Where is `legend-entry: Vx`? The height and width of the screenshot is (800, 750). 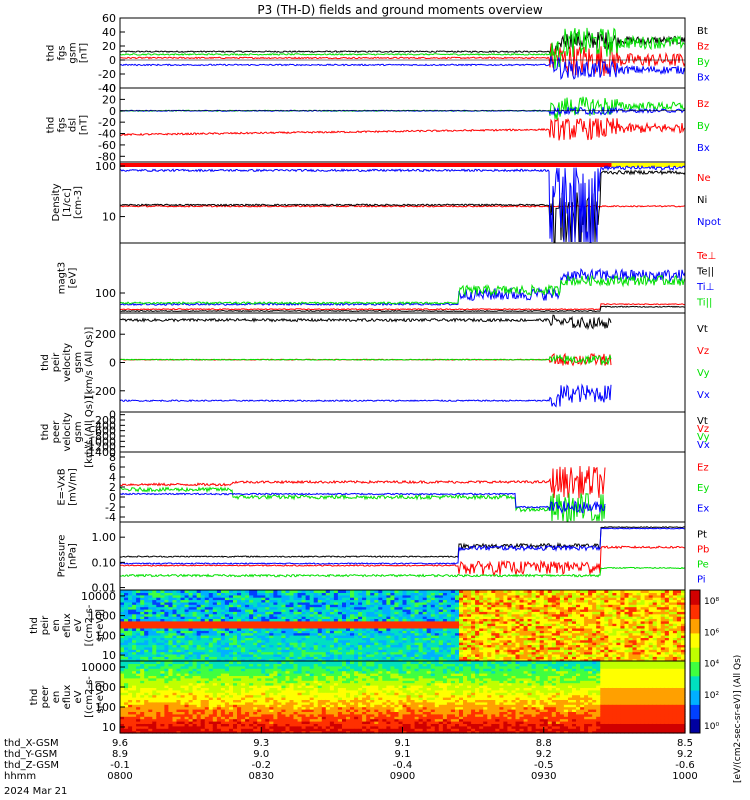 legend-entry: Vx is located at coordinates (703, 445).